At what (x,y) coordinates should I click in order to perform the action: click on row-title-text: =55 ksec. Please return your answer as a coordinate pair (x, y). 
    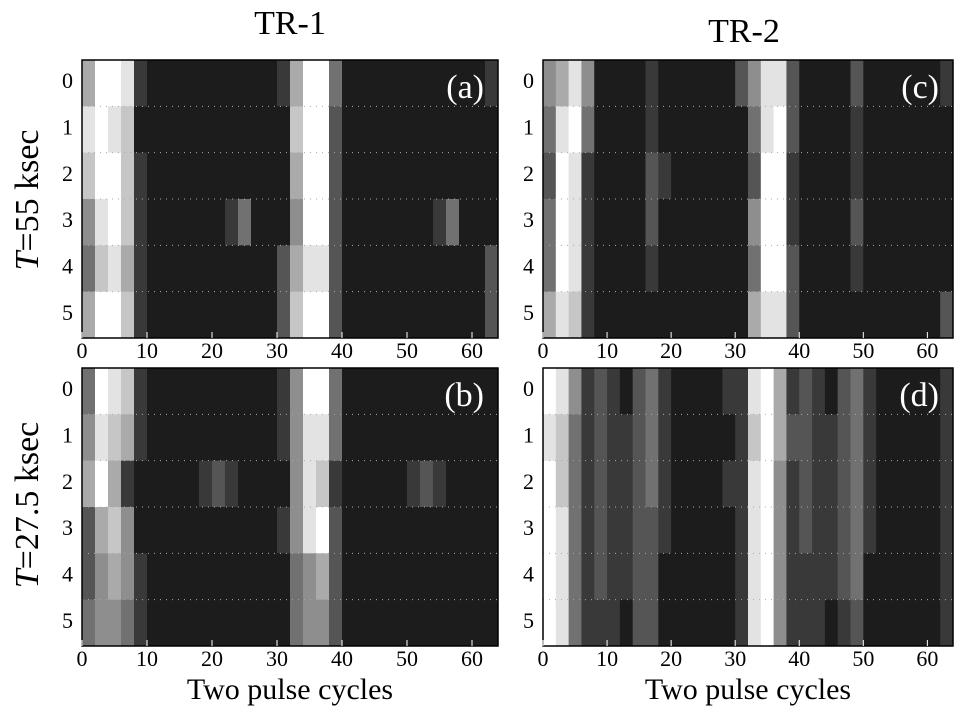
    Looking at the image, I should click on (27, 190).